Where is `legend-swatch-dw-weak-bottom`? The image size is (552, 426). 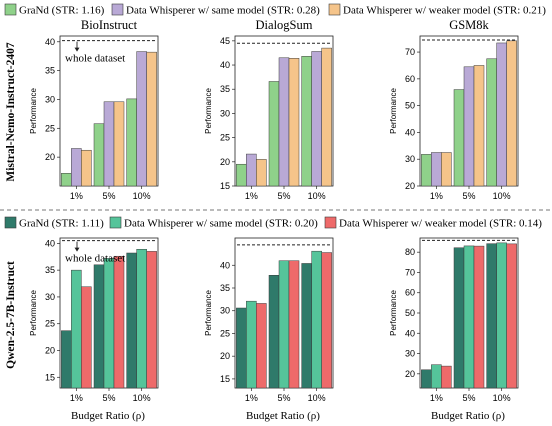
legend-swatch-dw-weak-bottom is located at coordinates (330, 222).